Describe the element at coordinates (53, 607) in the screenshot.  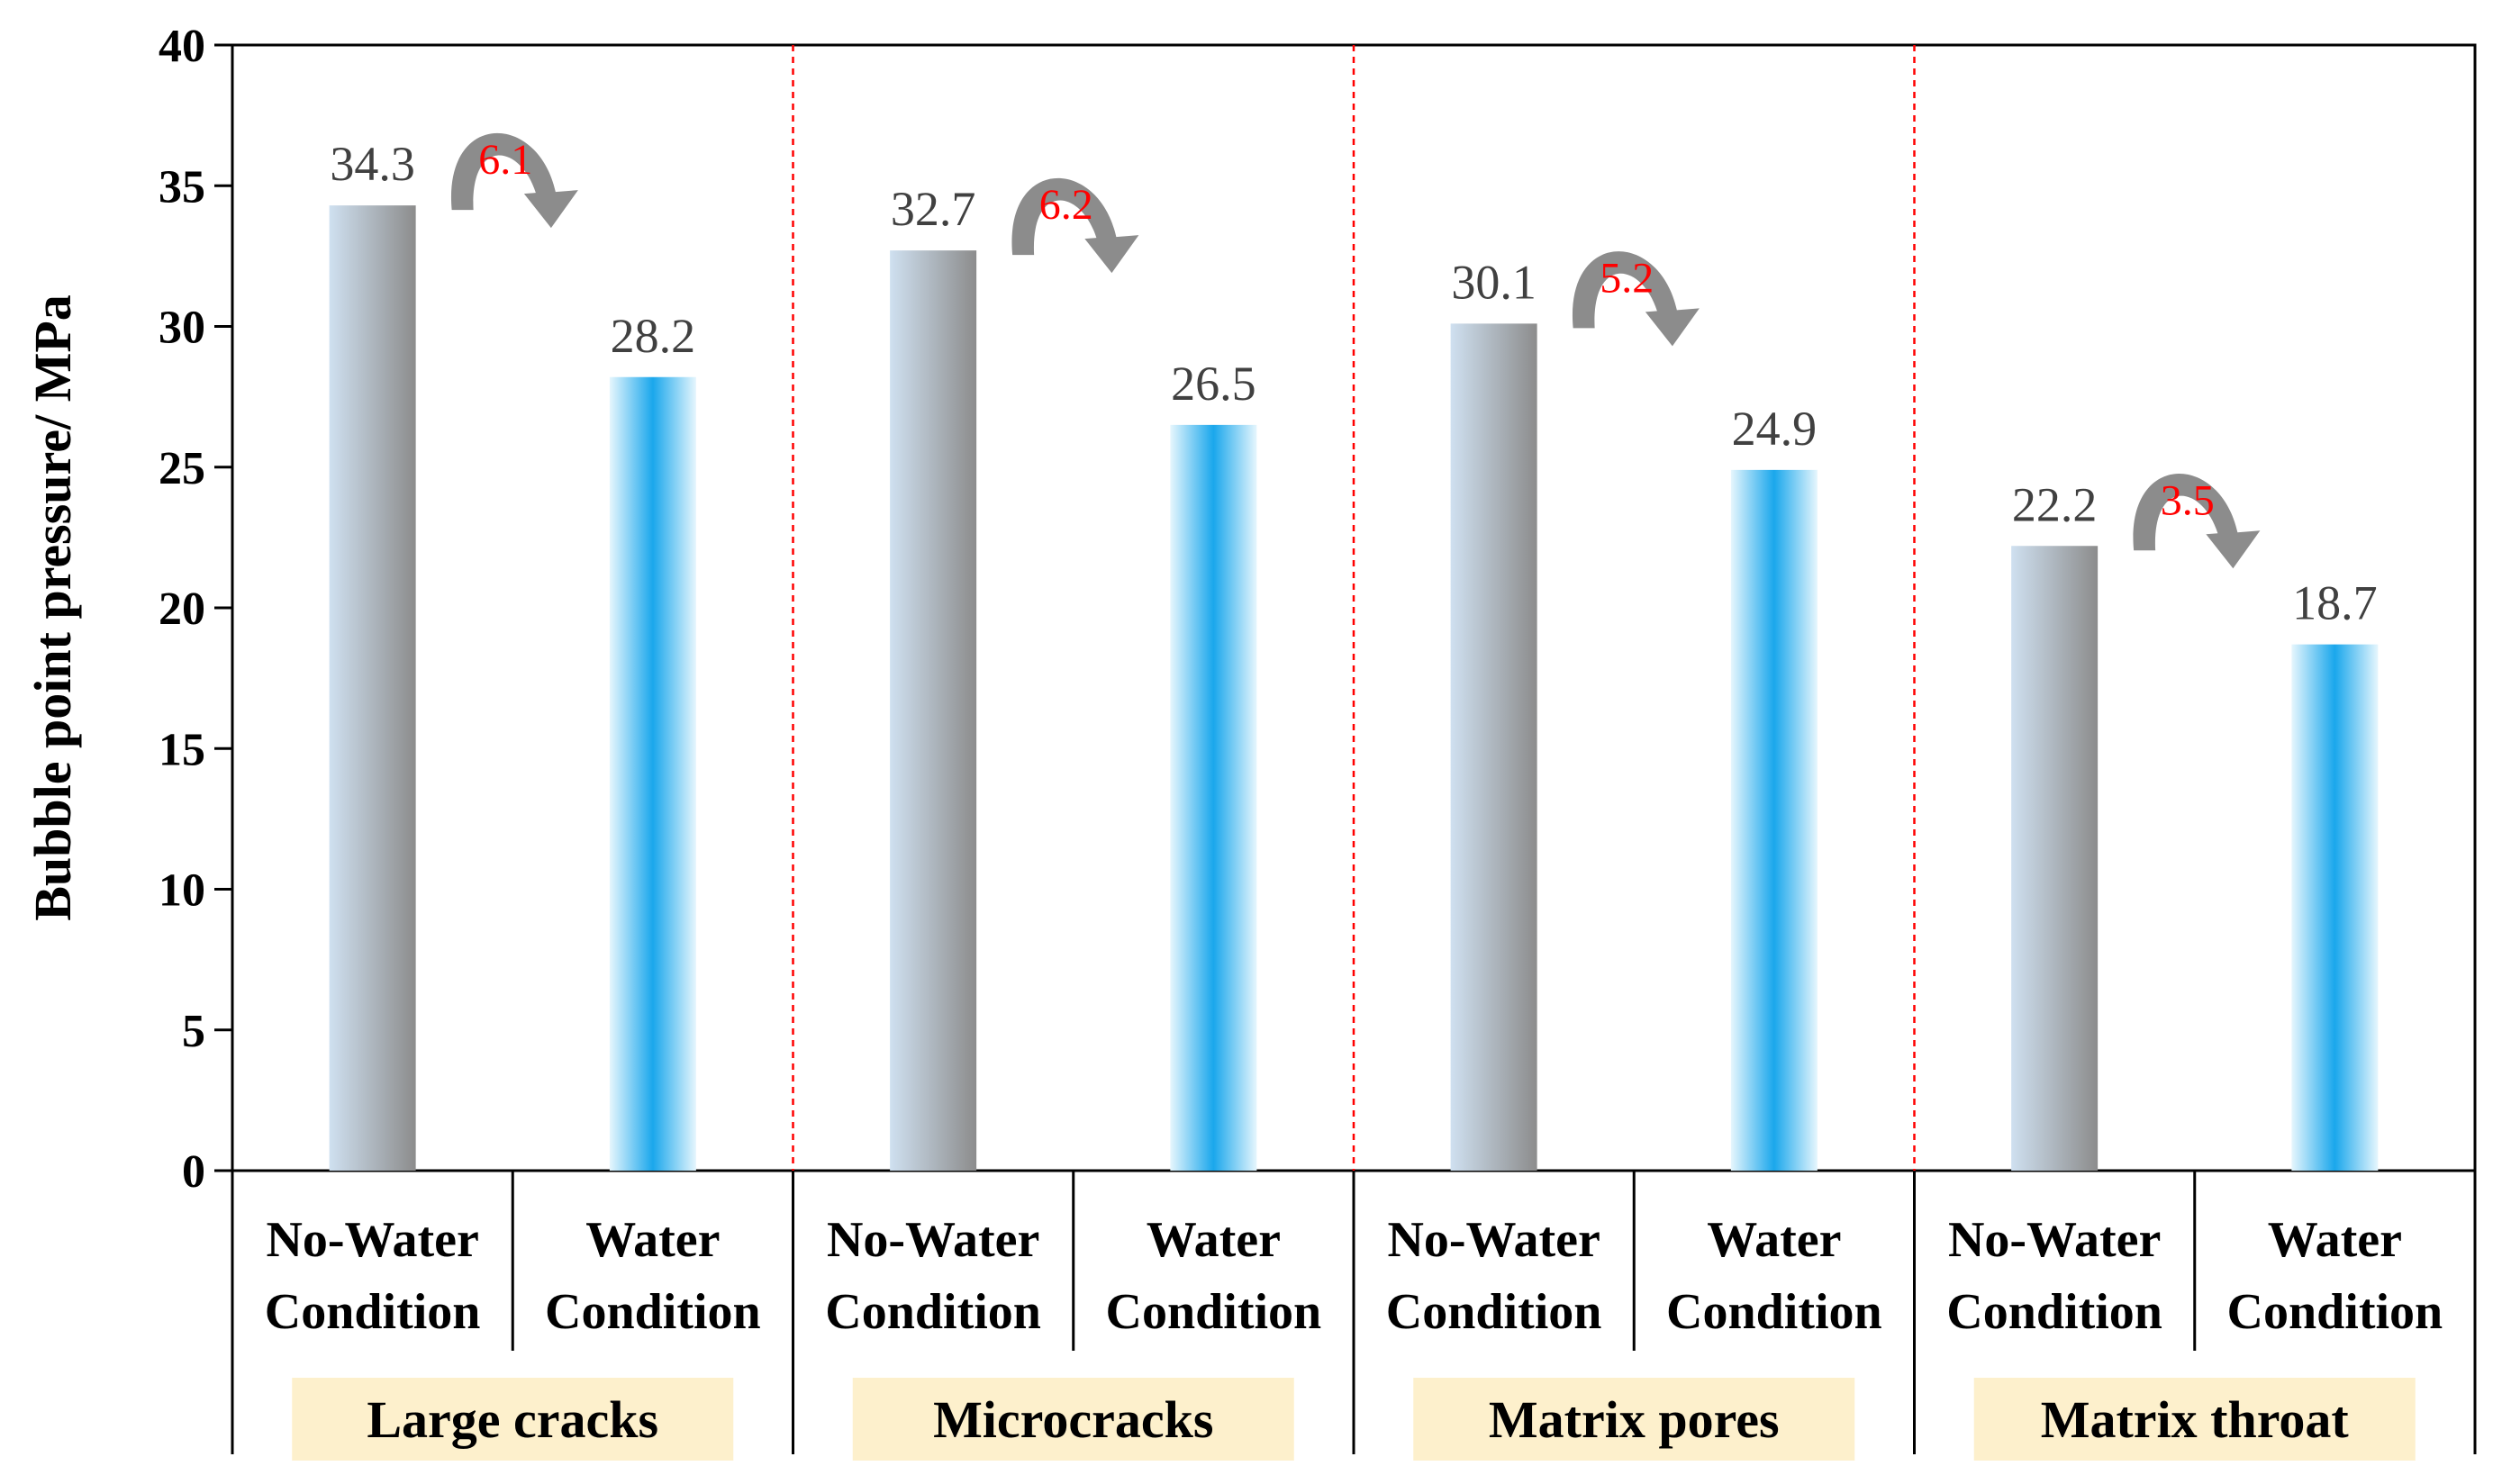
I see `y-axis-label: Bubble point pressure/ MPa` at that location.